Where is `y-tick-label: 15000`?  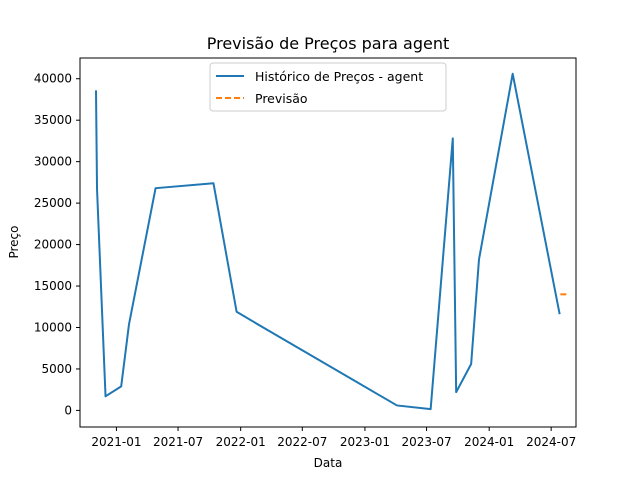
y-tick-label: 15000 is located at coordinates (53, 286).